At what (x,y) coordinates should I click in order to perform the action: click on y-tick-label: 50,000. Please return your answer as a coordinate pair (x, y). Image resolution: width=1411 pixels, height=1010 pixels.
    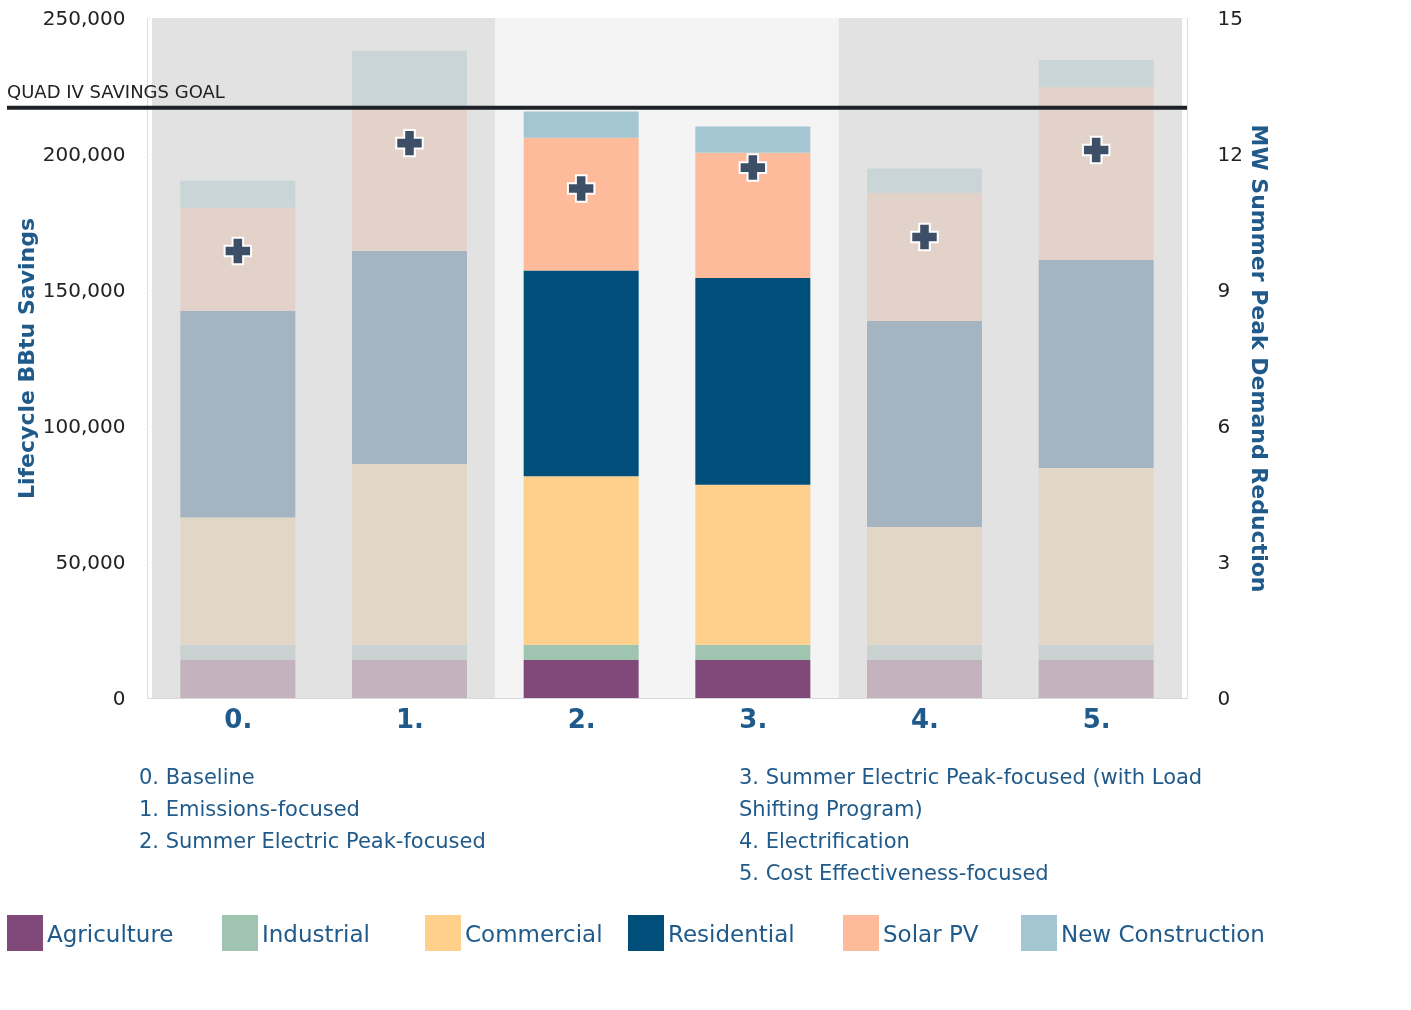
    Looking at the image, I should click on (90, 561).